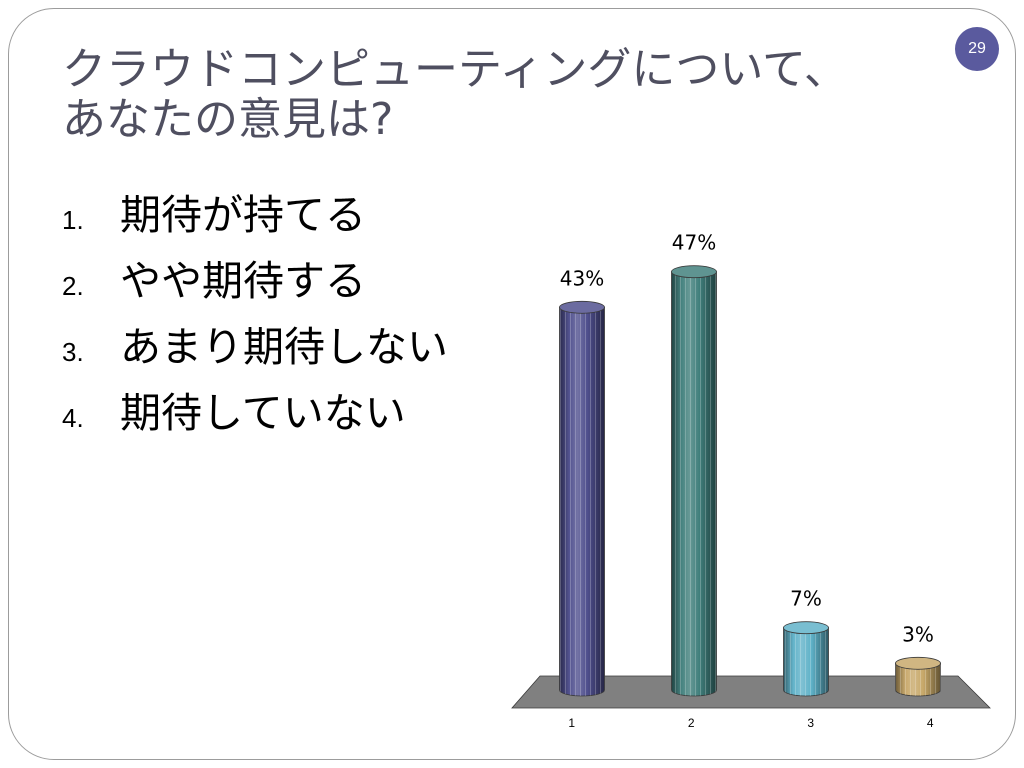 The image size is (1024, 768). I want to click on title-line-1: クラウドコンピューティングについて、, so click(455, 69).